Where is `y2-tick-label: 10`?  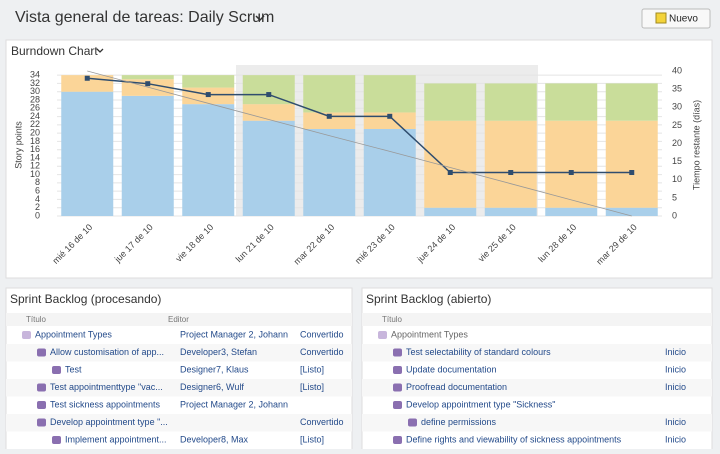
y2-tick-label: 10 is located at coordinates (677, 179).